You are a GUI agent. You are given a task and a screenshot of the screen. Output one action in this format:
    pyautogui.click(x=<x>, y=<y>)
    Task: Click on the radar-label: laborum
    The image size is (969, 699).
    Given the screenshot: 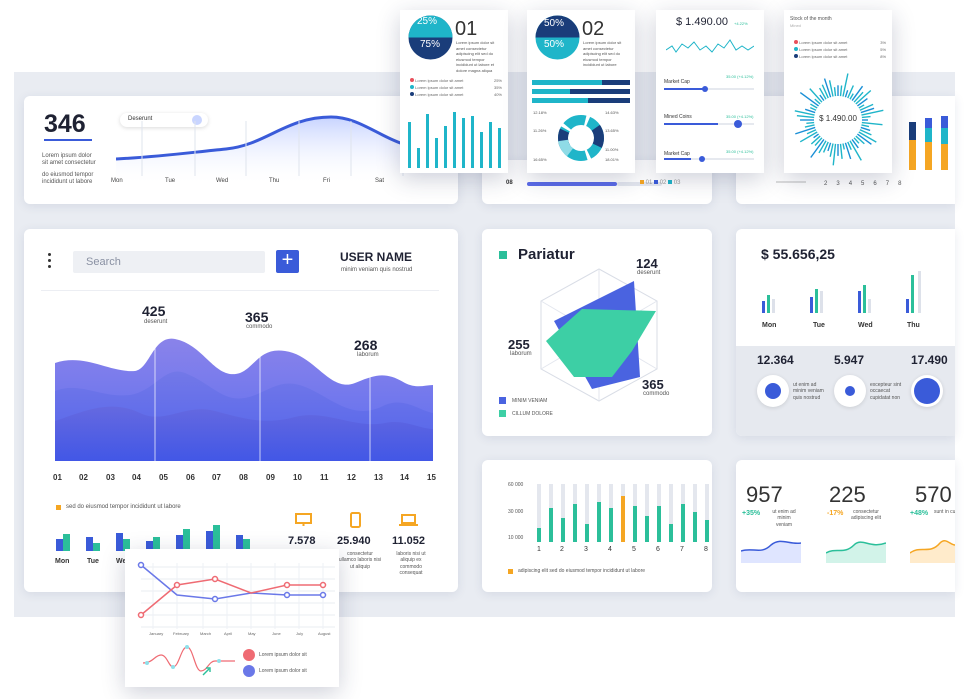 What is the action you would take?
    pyautogui.click(x=521, y=354)
    